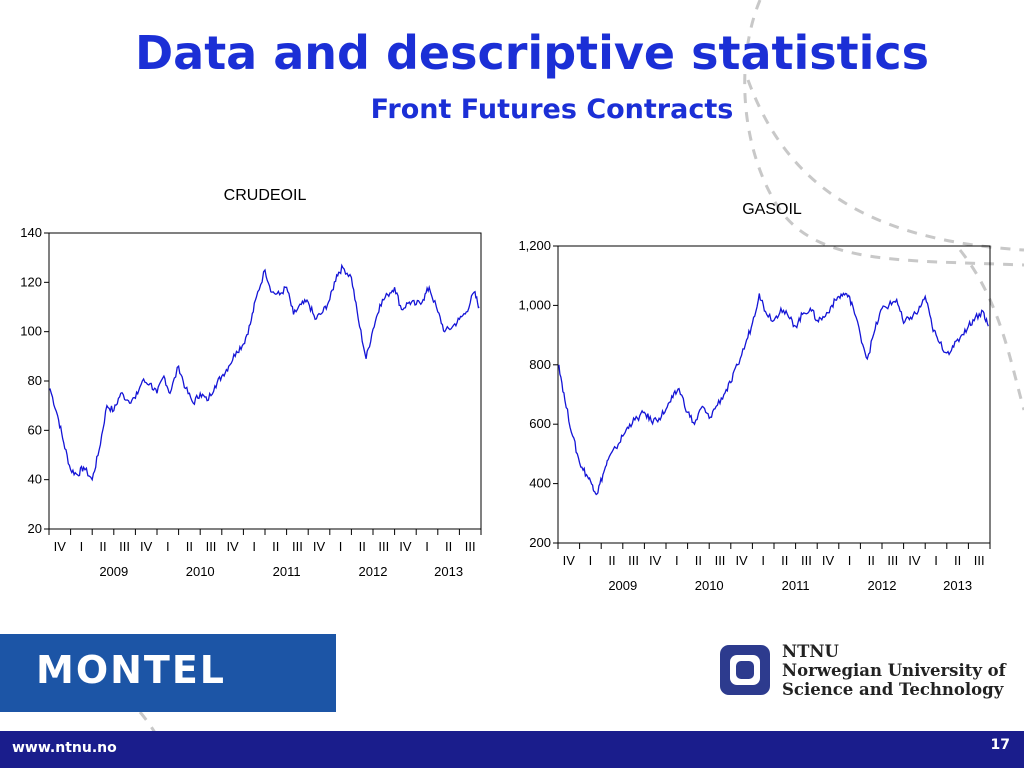 The image size is (1024, 768). I want to click on chart-title: GASOIL, so click(772, 209).